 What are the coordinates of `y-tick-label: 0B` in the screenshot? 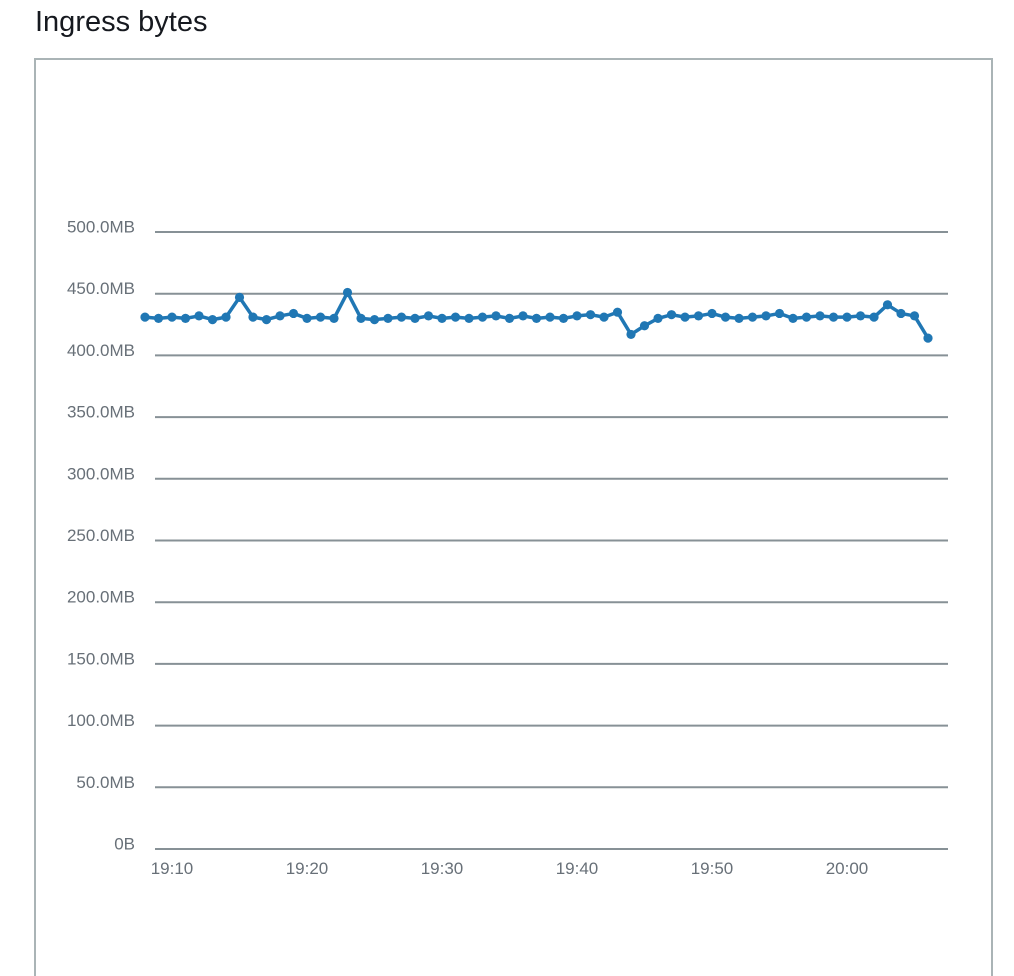 It's located at (124, 844).